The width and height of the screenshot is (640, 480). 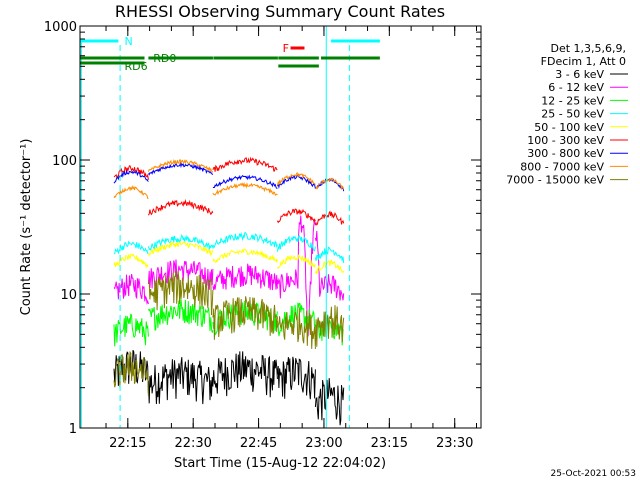 What do you see at coordinates (164, 58) in the screenshot?
I see `annotation-rd0: RD0` at bounding box center [164, 58].